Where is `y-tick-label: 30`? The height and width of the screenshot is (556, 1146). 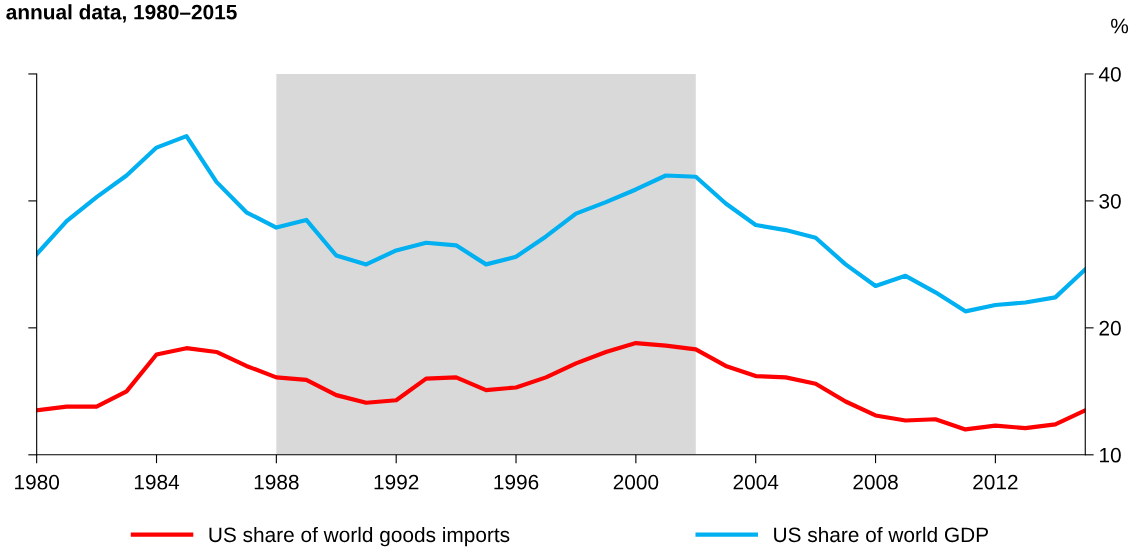 y-tick-label: 30 is located at coordinates (1110, 201).